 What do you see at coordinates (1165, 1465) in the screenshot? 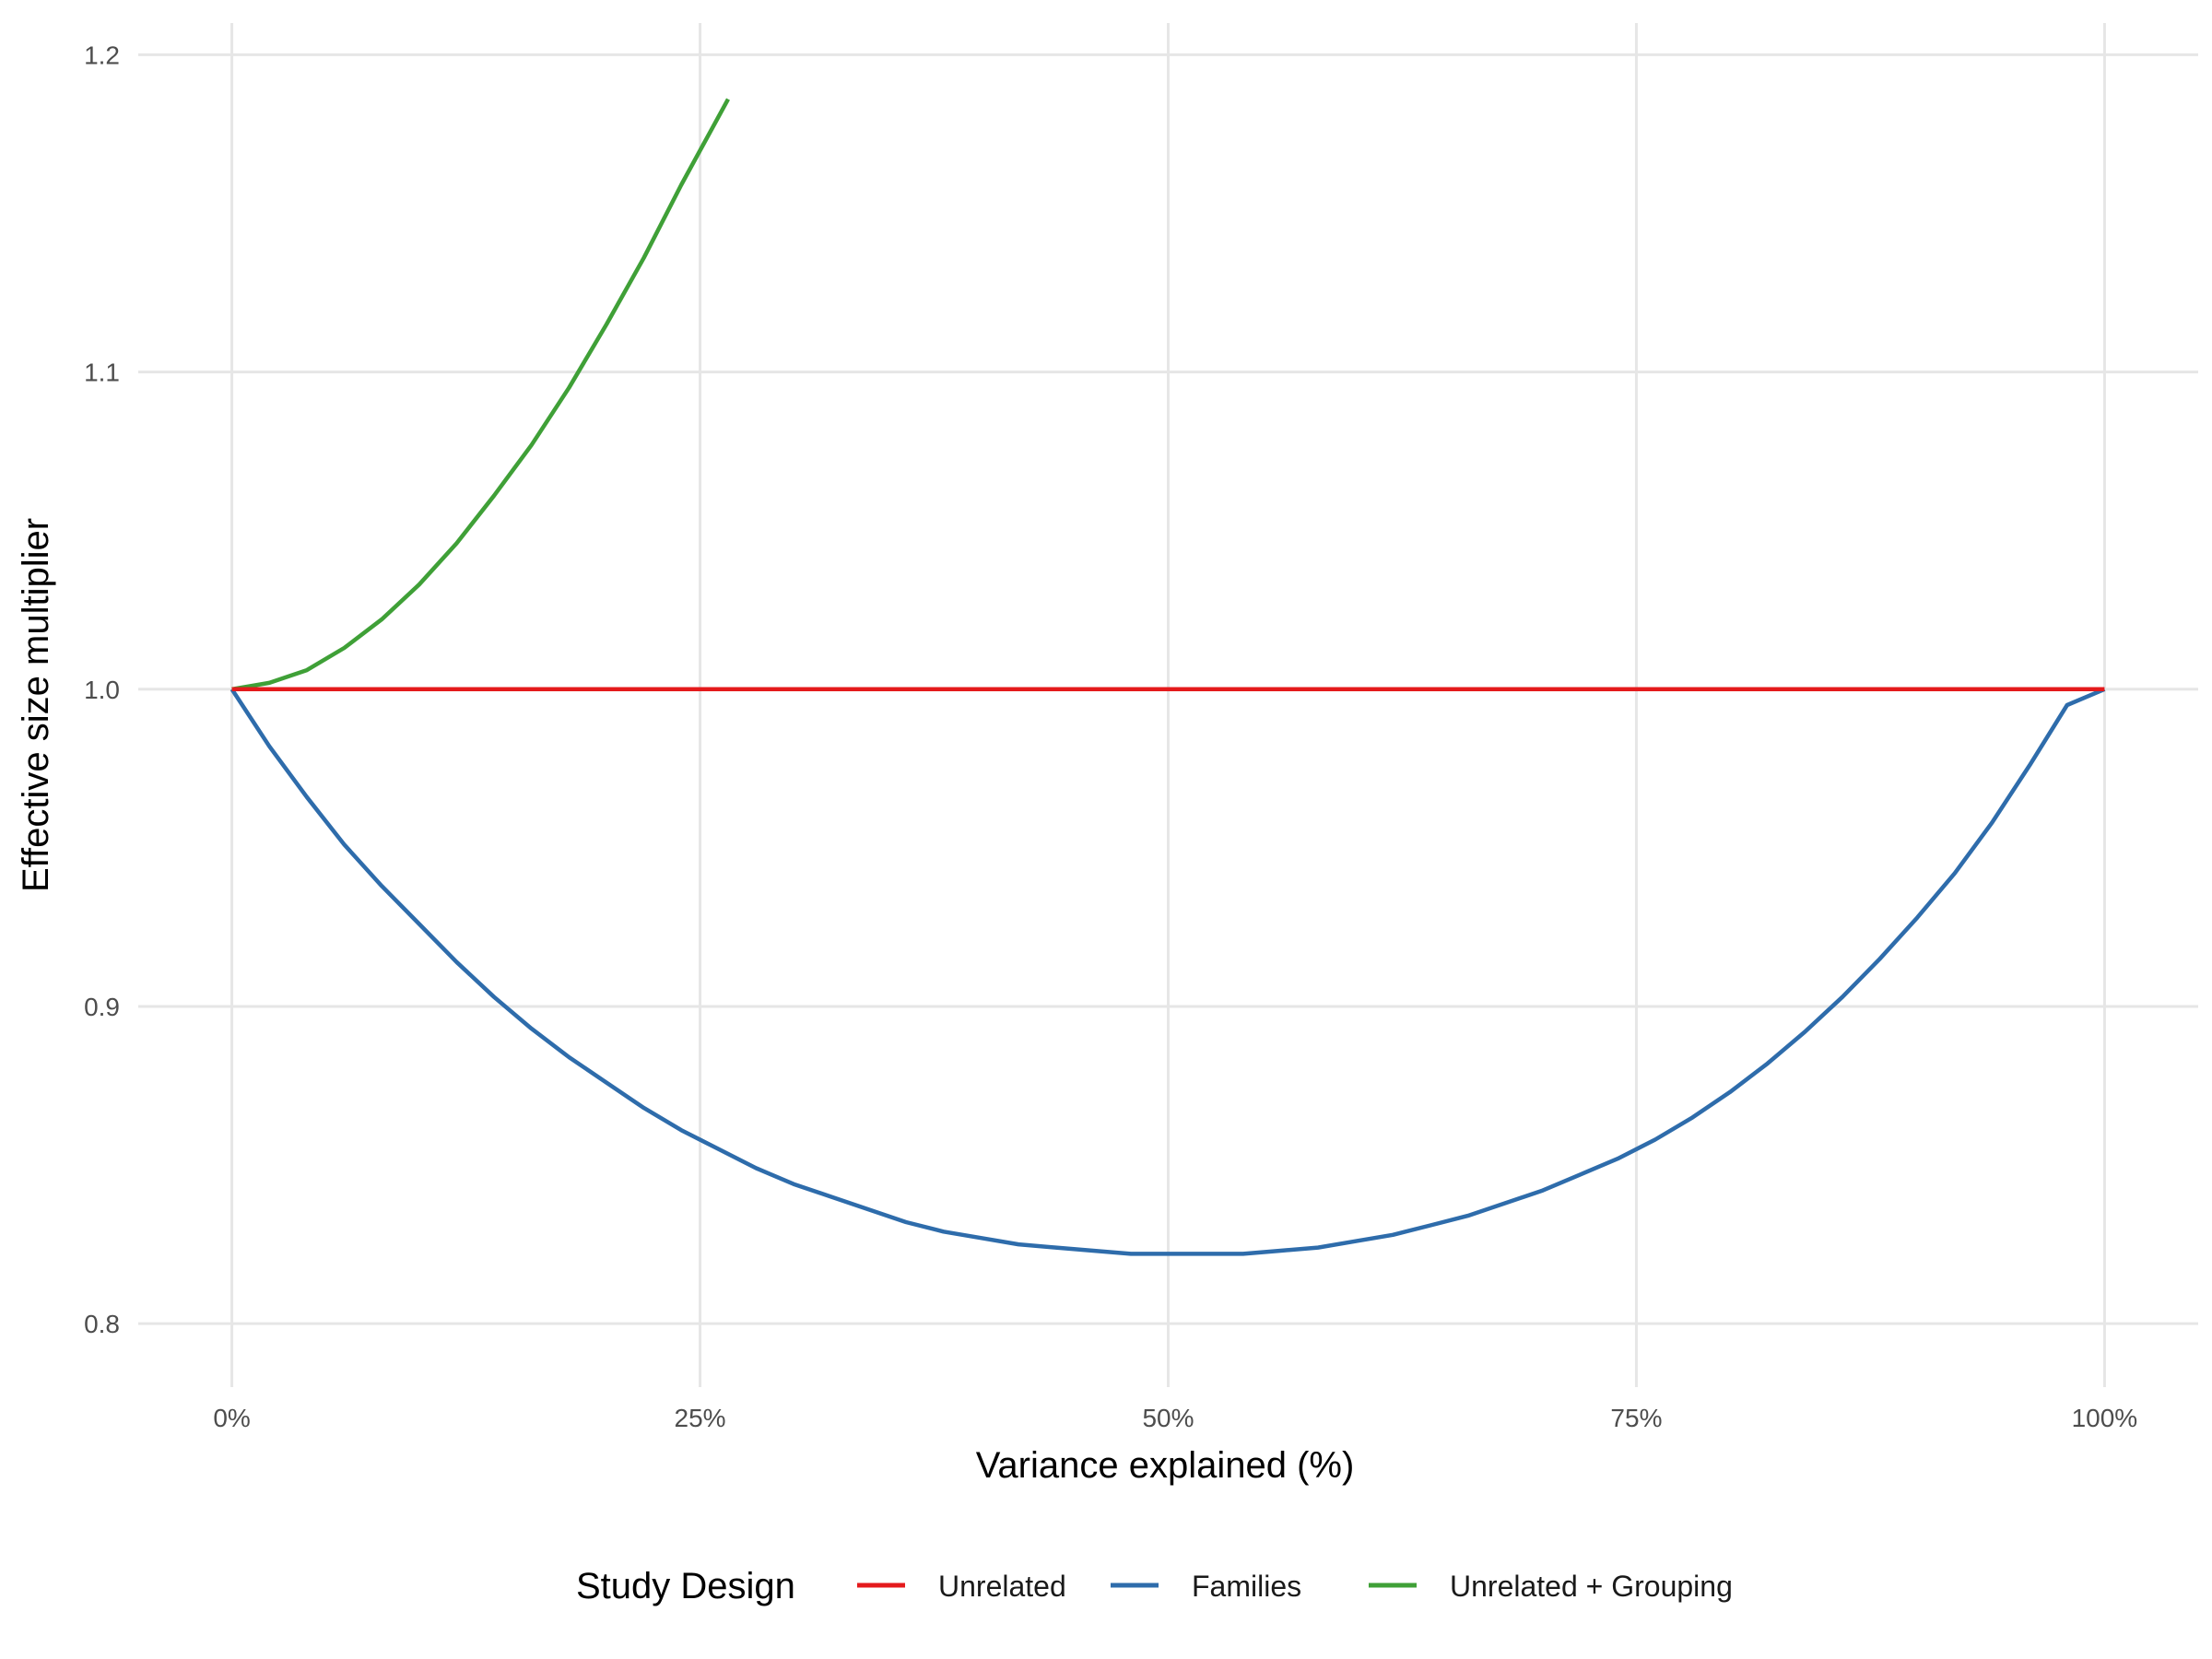
I see `x-axis-title: Variance explained (%)` at bounding box center [1165, 1465].